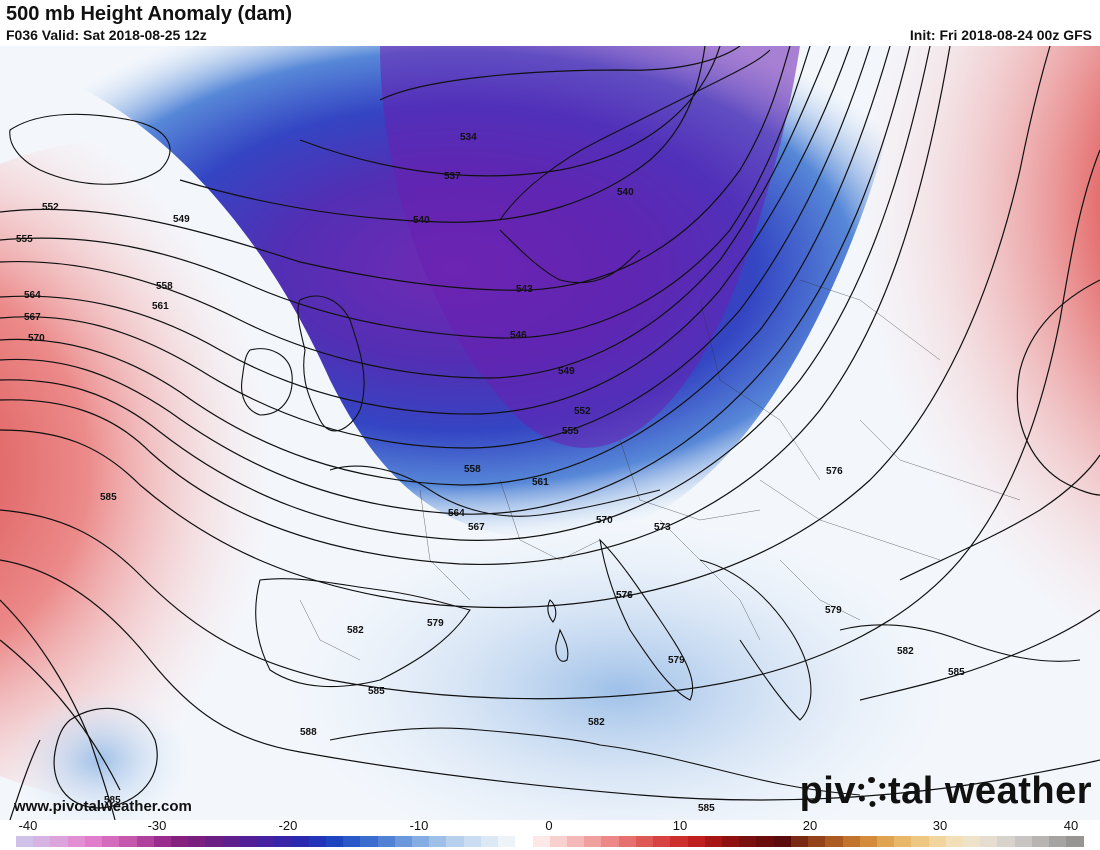 This screenshot has height=850, width=1100. I want to click on colorbar-tick: 0, so click(549, 825).